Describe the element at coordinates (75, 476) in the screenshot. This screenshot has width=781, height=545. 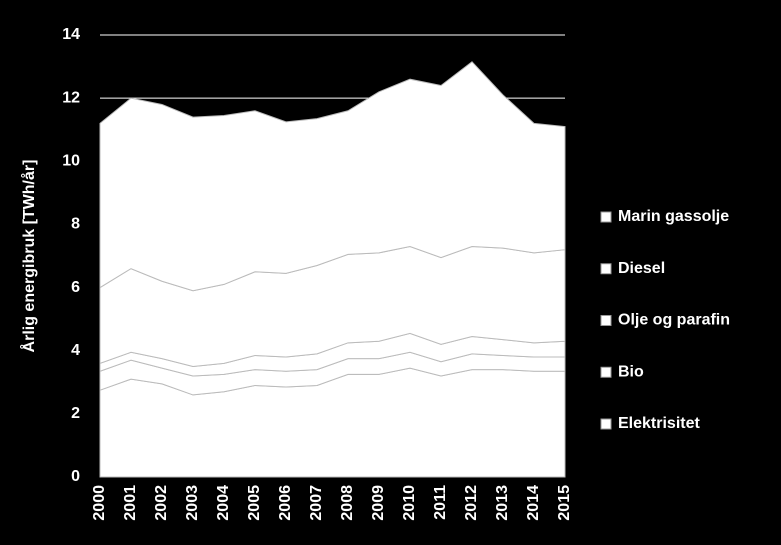
I see `y-tick-label: 0` at that location.